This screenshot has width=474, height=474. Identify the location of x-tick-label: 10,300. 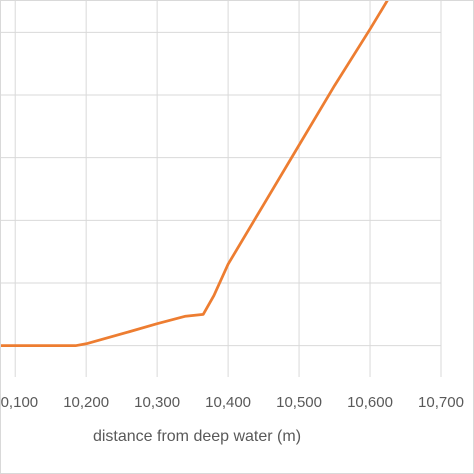
(157, 402).